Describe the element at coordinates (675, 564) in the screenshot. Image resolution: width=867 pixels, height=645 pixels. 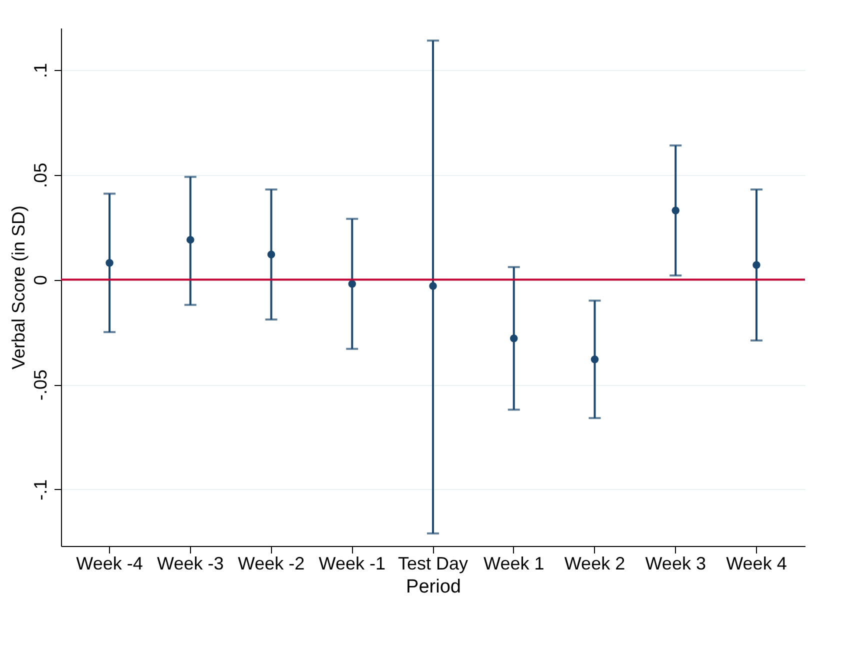
I see `x-tick-label: Week 3` at that location.